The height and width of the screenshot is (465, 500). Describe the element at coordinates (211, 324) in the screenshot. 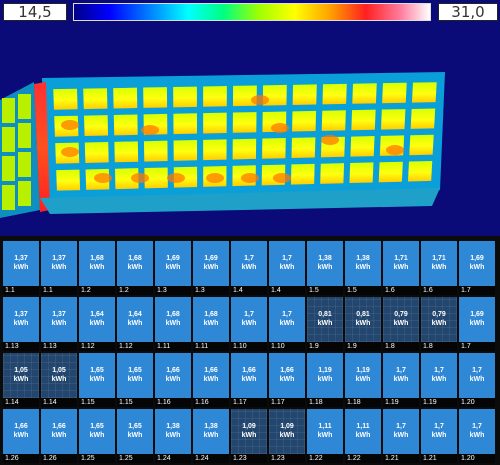

I see `panel-tile: 1,68 kWh 1.11` at that location.